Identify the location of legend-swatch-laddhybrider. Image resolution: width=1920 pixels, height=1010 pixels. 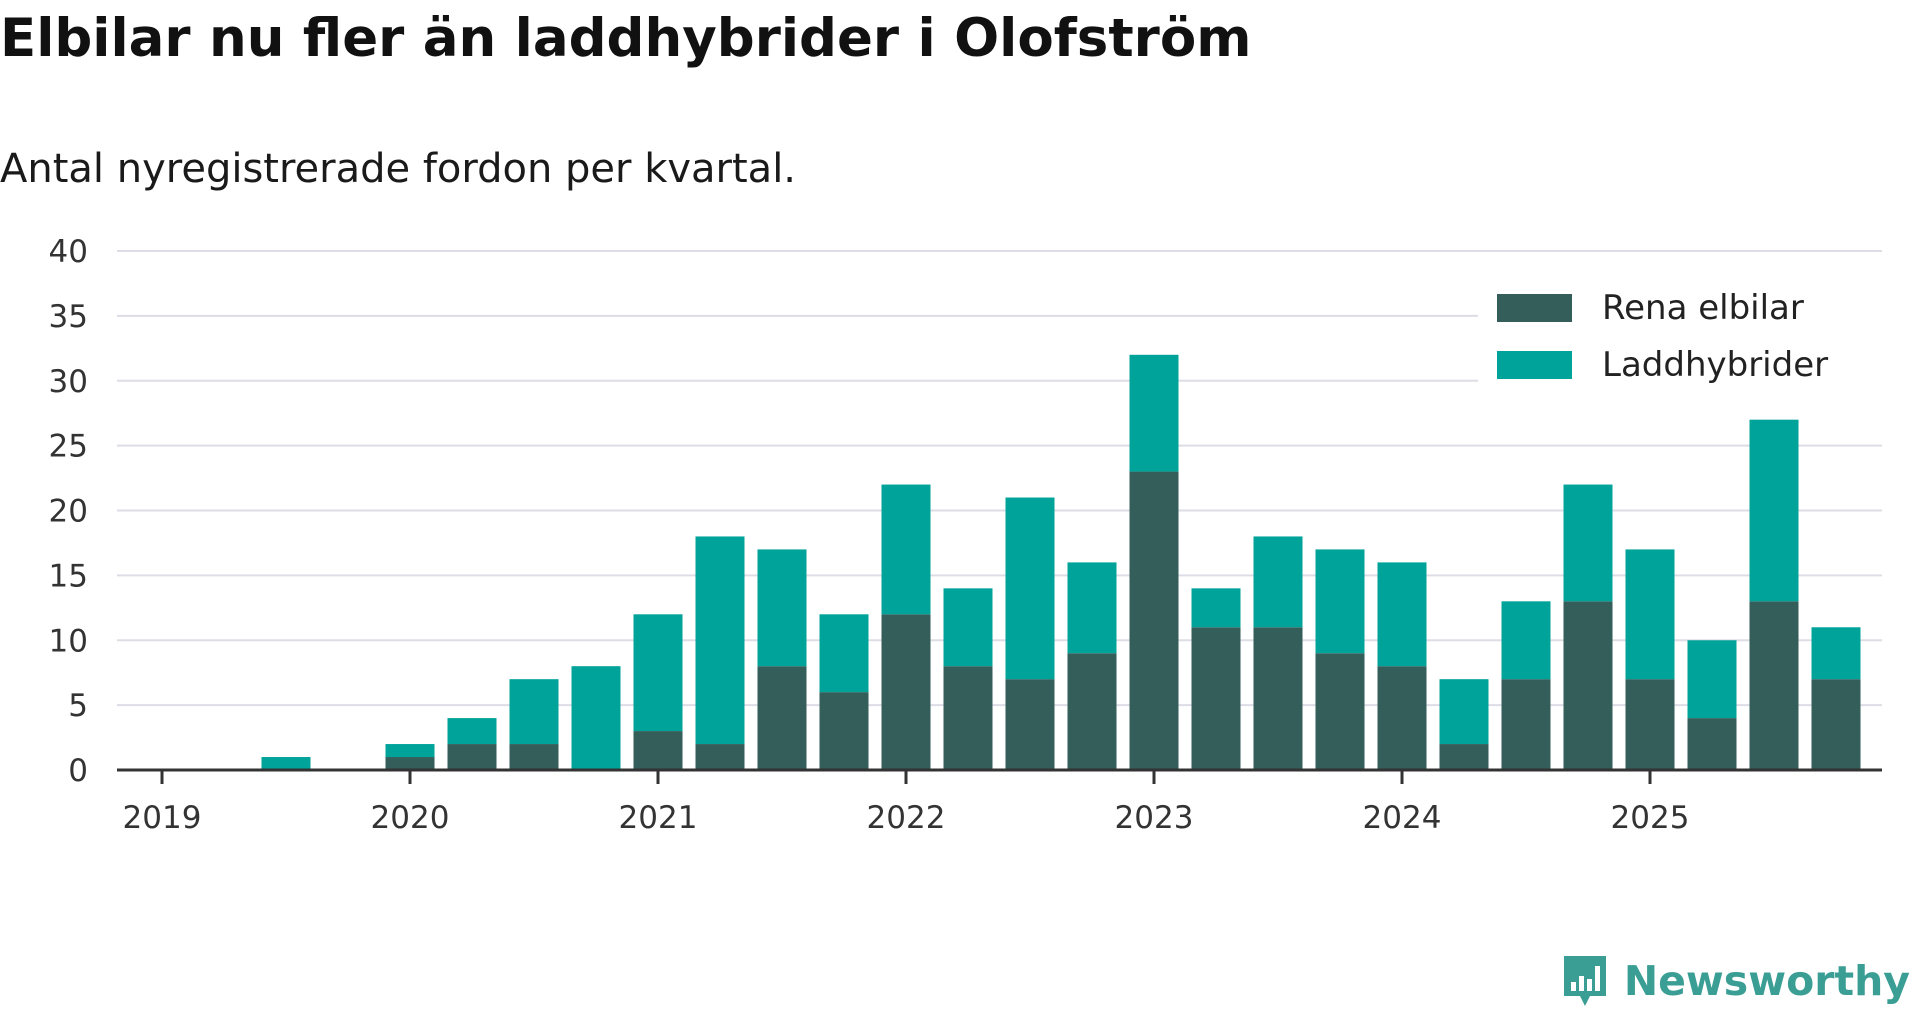
(1534, 365).